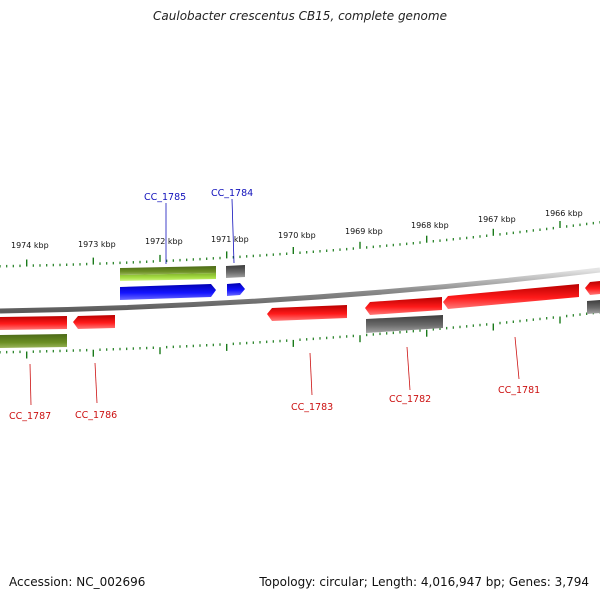 The width and height of the screenshot is (600, 600). I want to click on accession-text: Accession: NC_002696, so click(77, 582).